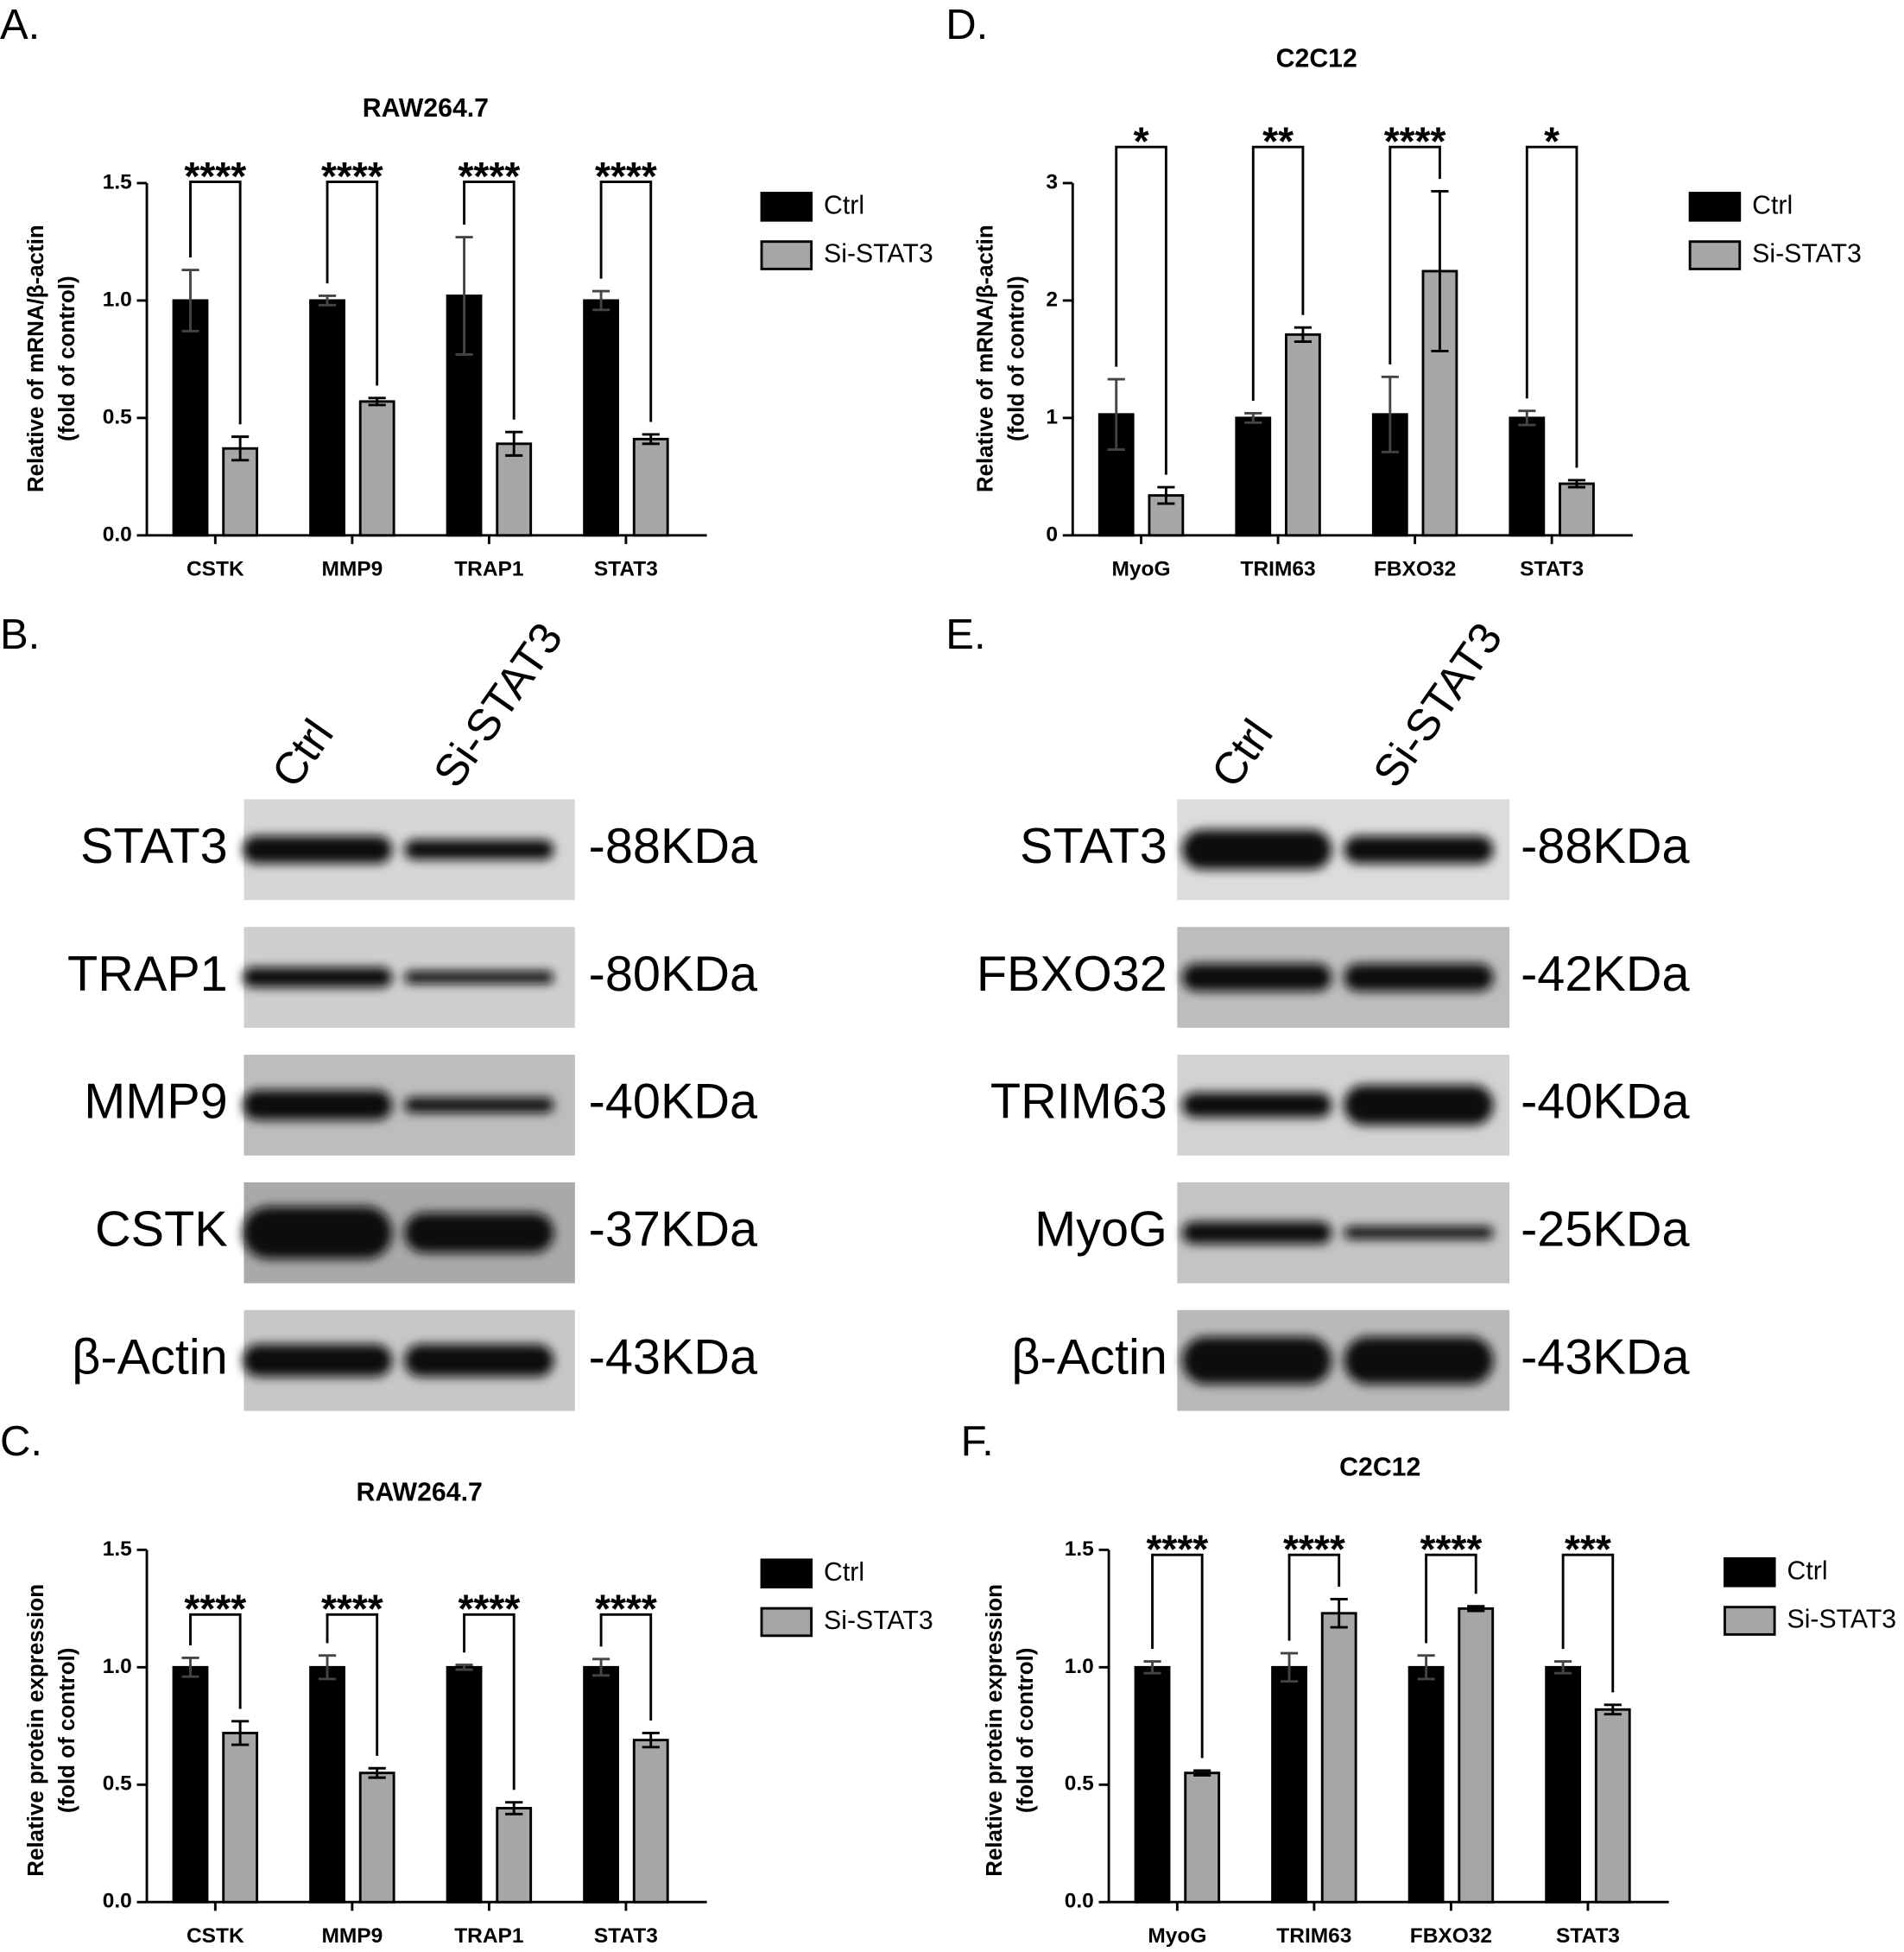 The height and width of the screenshot is (1952, 1904). Describe the element at coordinates (986, 358) in the screenshot. I see `y-axis-label: Relative of mRNA/β-actin` at that location.